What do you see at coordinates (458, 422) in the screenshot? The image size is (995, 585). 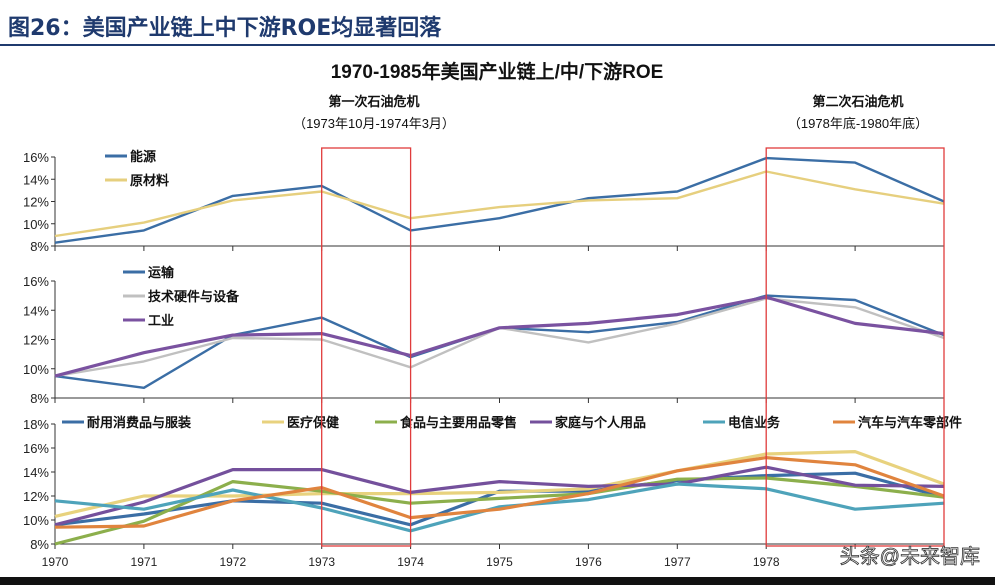 I see `legend-label-food: 食品与主要用品零售` at bounding box center [458, 422].